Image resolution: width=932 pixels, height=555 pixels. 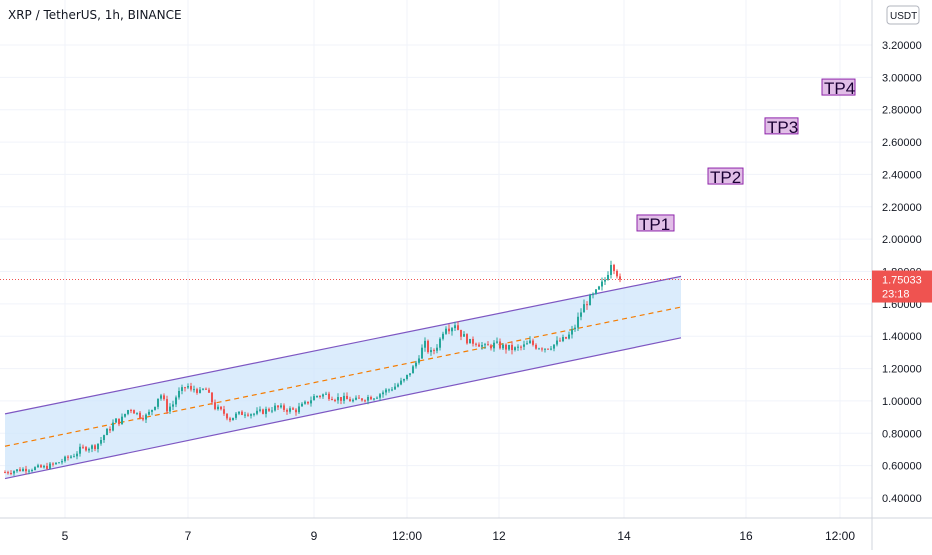 I want to click on tp-label: TP3, so click(x=782, y=127).